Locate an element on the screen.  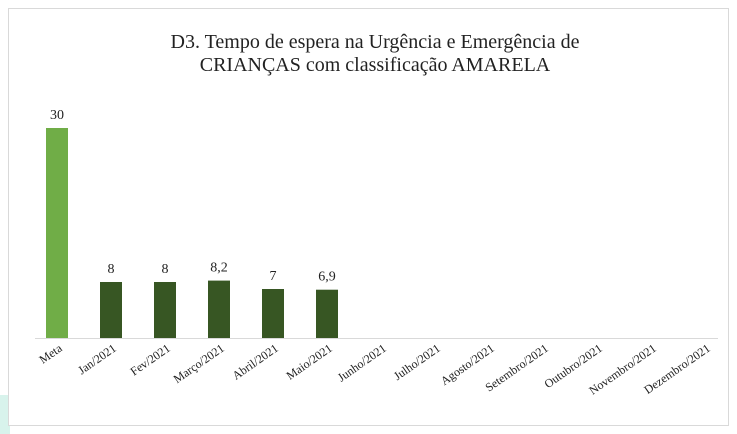
edge-decoration is located at coordinates (5, 414).